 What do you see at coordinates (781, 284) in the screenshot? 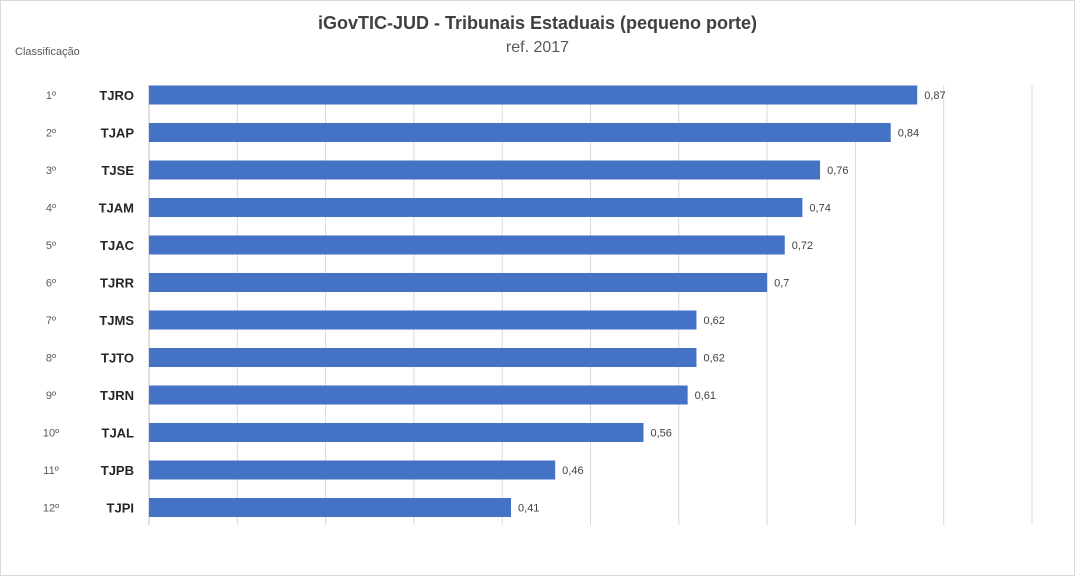
I see `data-label: 0,7` at bounding box center [781, 284].